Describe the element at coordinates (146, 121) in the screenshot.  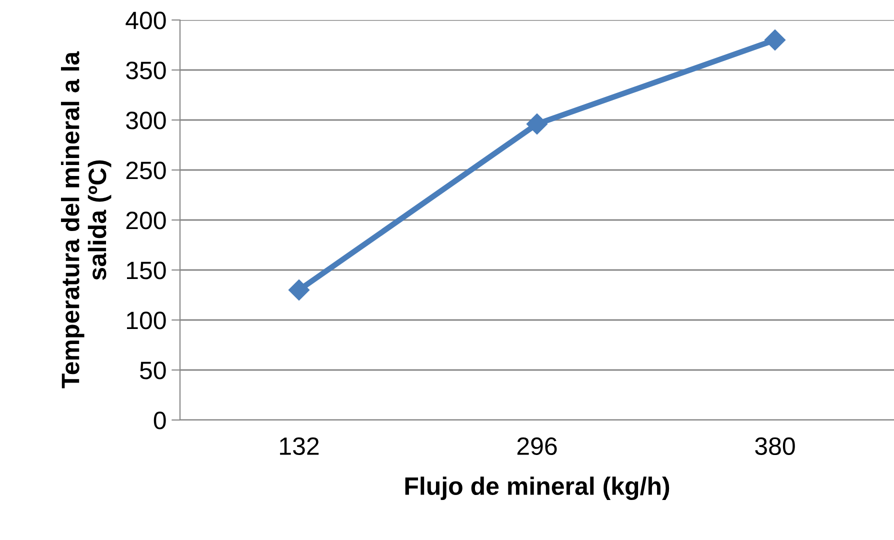
I see `y-tick-label: 300` at that location.